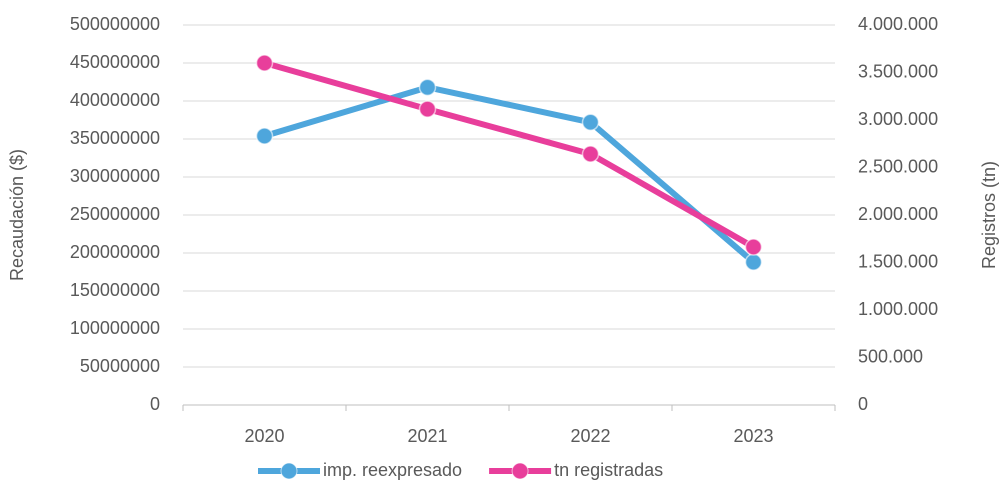  I want to click on y-tick-label: 400000000, so click(115, 100).